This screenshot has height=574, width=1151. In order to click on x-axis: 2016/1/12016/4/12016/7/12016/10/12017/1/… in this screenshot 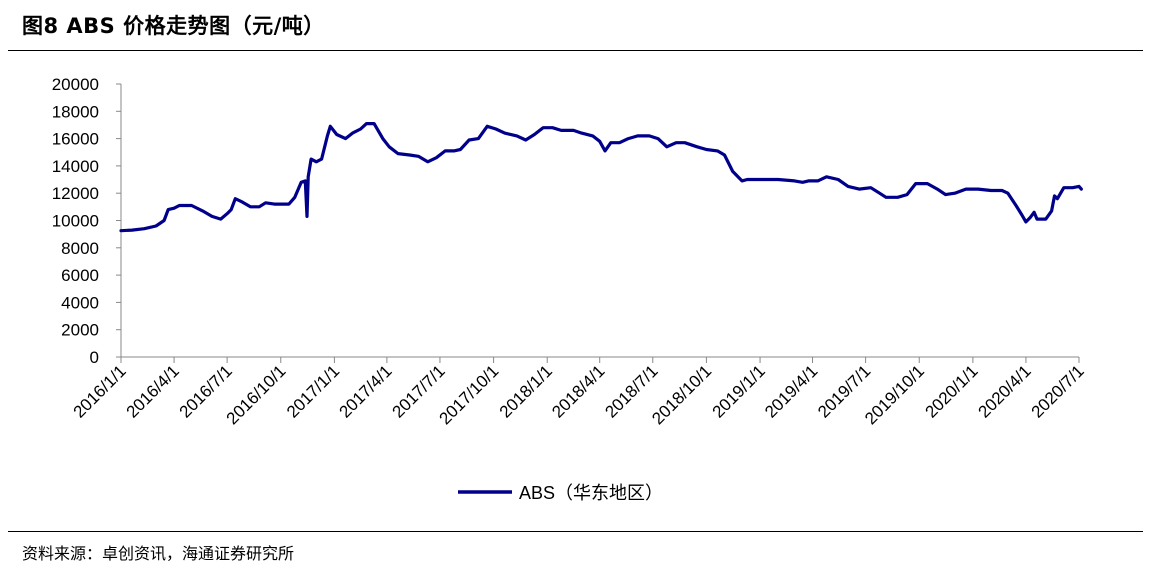, I will do `click(579, 392)`.